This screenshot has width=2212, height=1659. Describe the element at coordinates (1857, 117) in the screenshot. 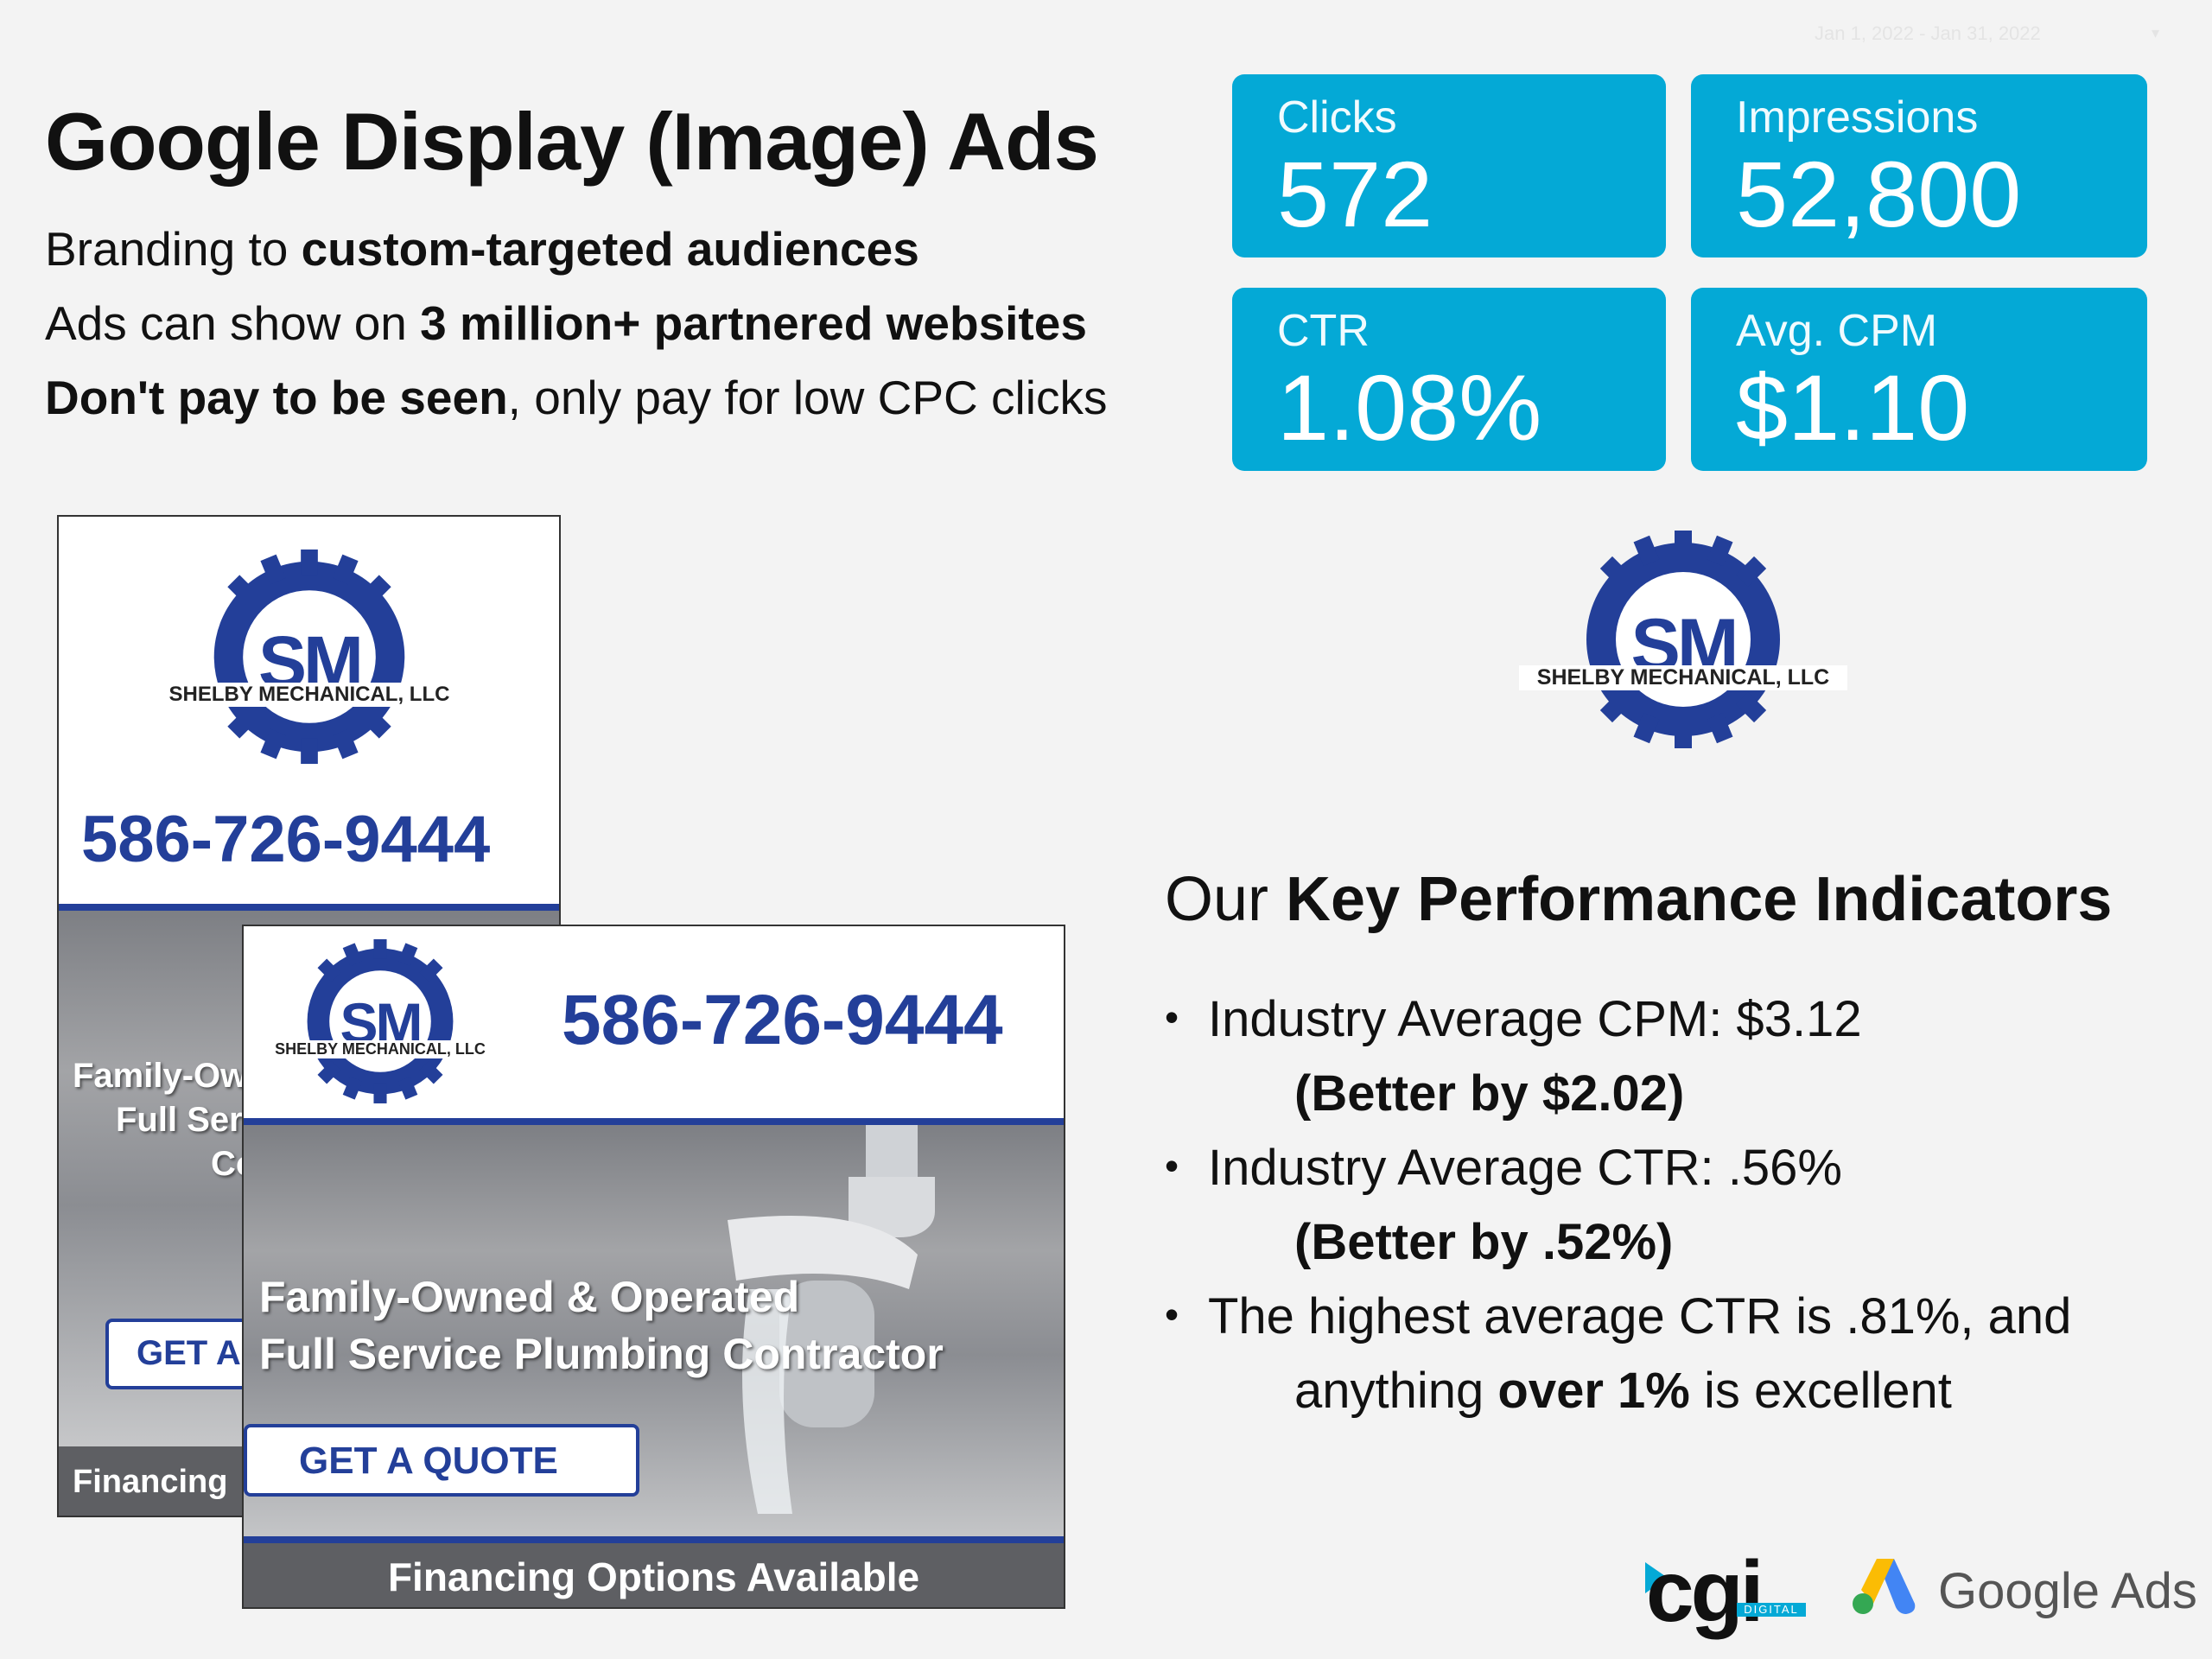

I see `kpi-label: Impressions` at that location.